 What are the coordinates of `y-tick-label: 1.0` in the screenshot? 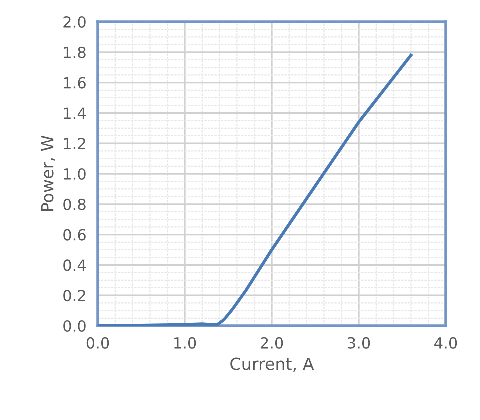 It's located at (75, 174).